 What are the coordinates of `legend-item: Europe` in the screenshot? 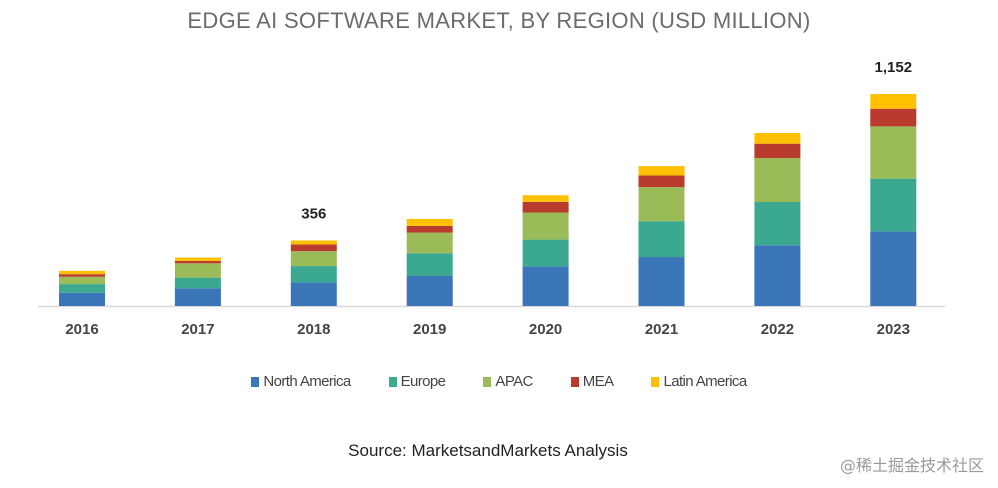 It's located at (417, 381).